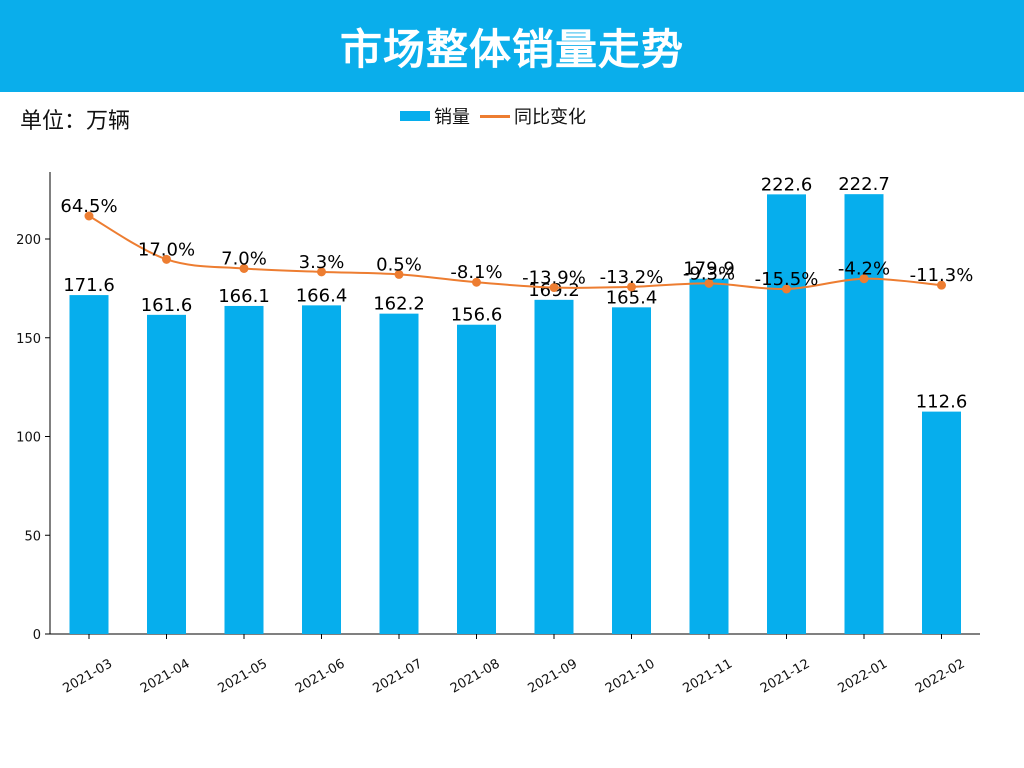  I want to click on yoy-value-label: 64.5%, so click(88, 206).